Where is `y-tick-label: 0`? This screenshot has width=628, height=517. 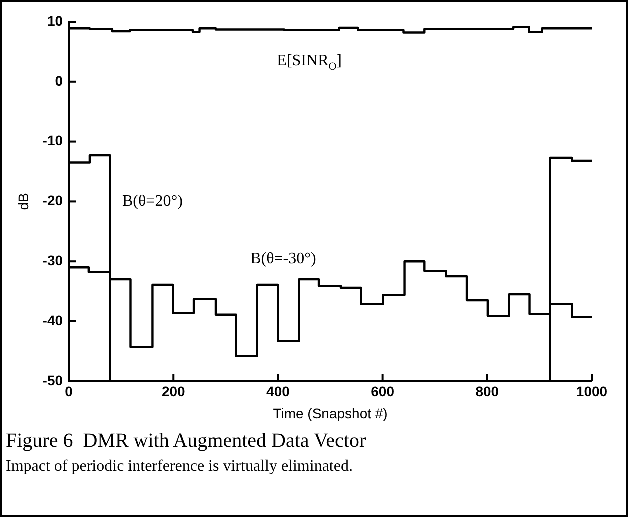 y-tick-label: 0 is located at coordinates (59, 80).